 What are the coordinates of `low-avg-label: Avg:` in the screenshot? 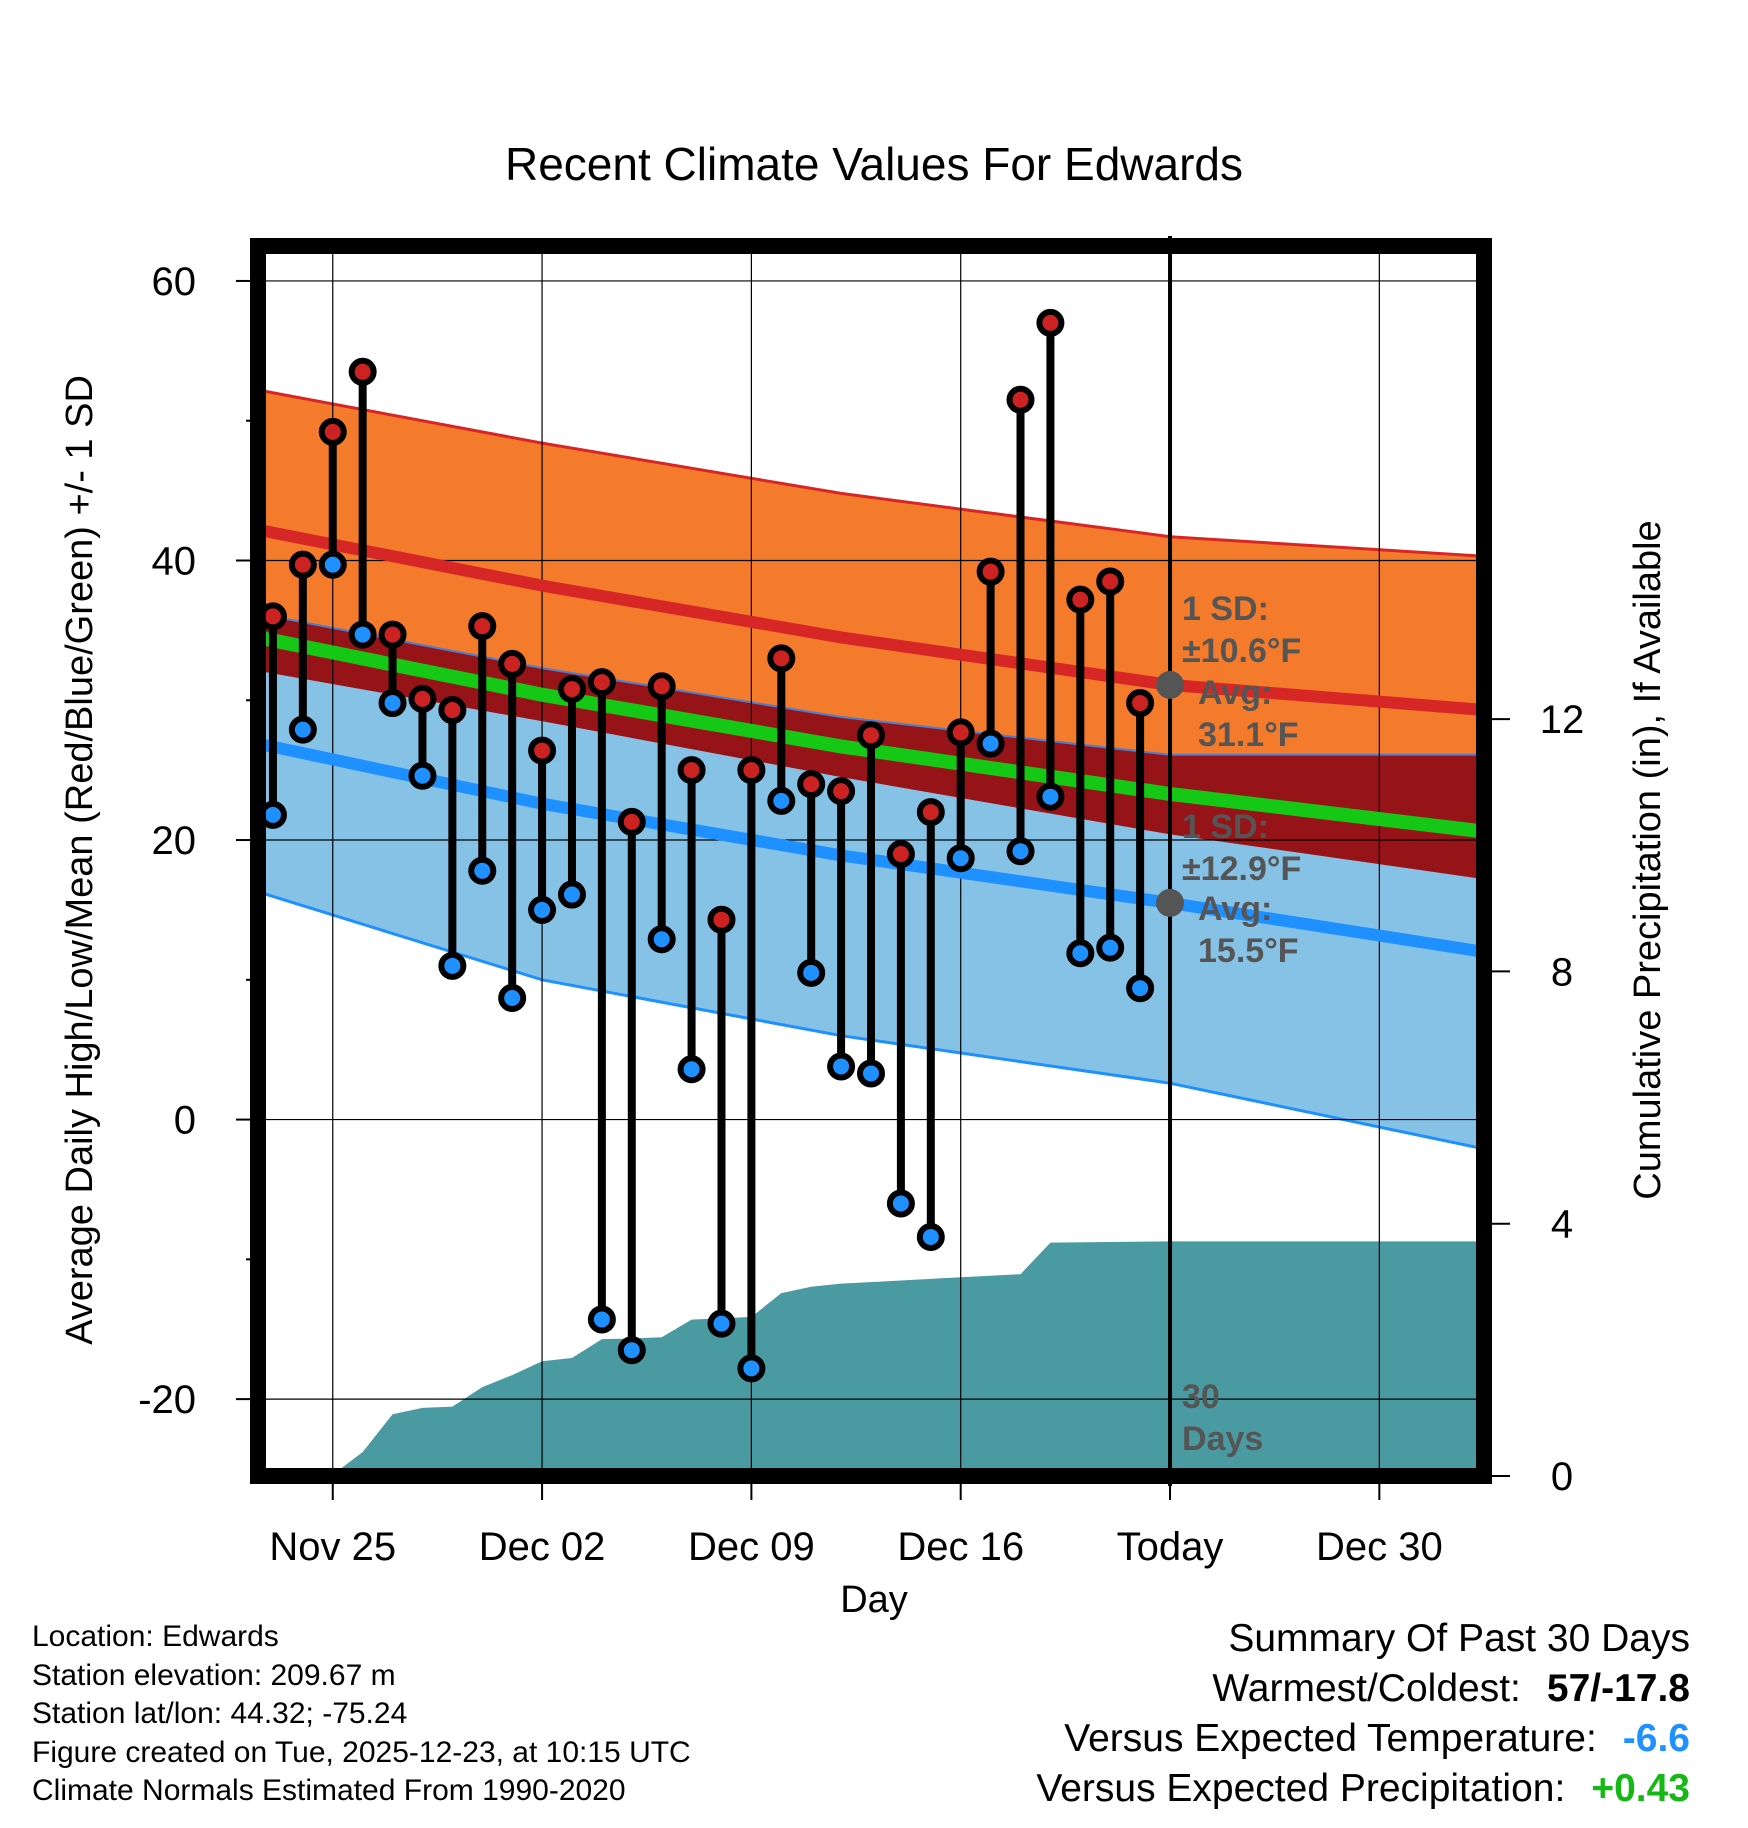 It's located at (1235, 909).